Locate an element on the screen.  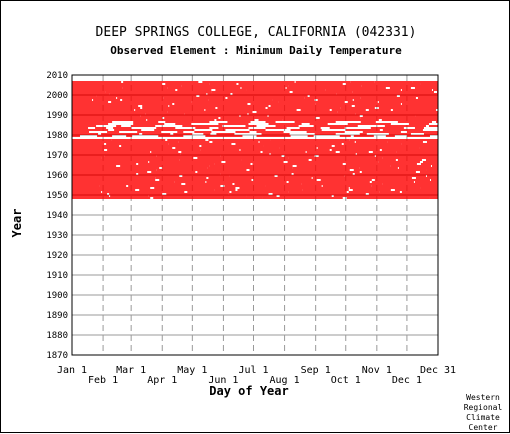
x-tick-label: Aug 1 is located at coordinates (285, 380).